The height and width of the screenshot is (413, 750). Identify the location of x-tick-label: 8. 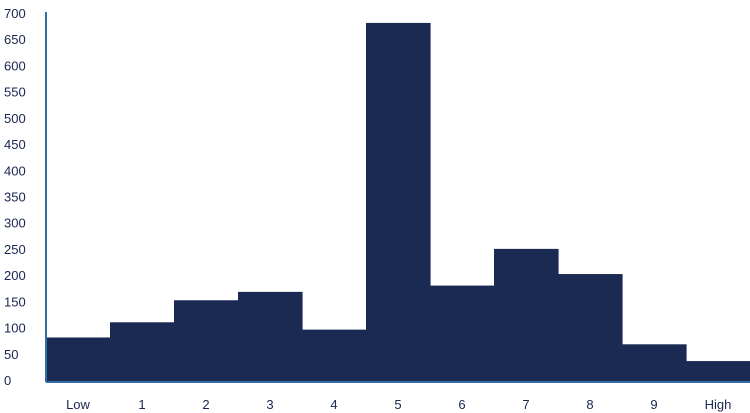
(589, 404).